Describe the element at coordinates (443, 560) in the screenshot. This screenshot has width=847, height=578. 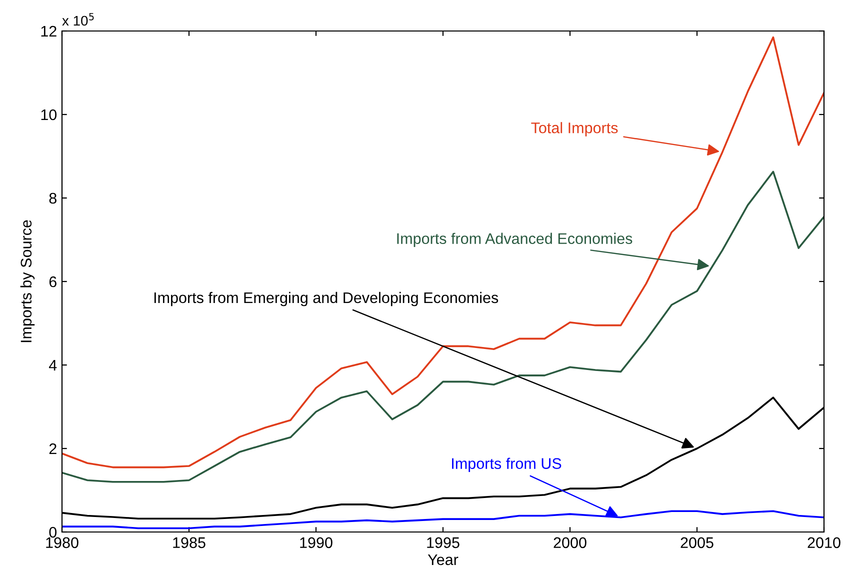
I see `x-axis-title: Year` at that location.